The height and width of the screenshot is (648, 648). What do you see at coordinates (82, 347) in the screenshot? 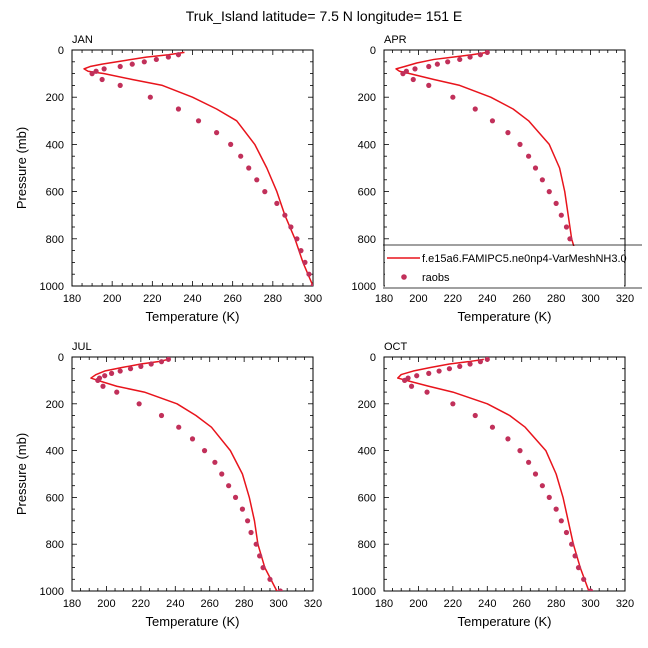
I see `panel-label-jul: JUL` at bounding box center [82, 347].